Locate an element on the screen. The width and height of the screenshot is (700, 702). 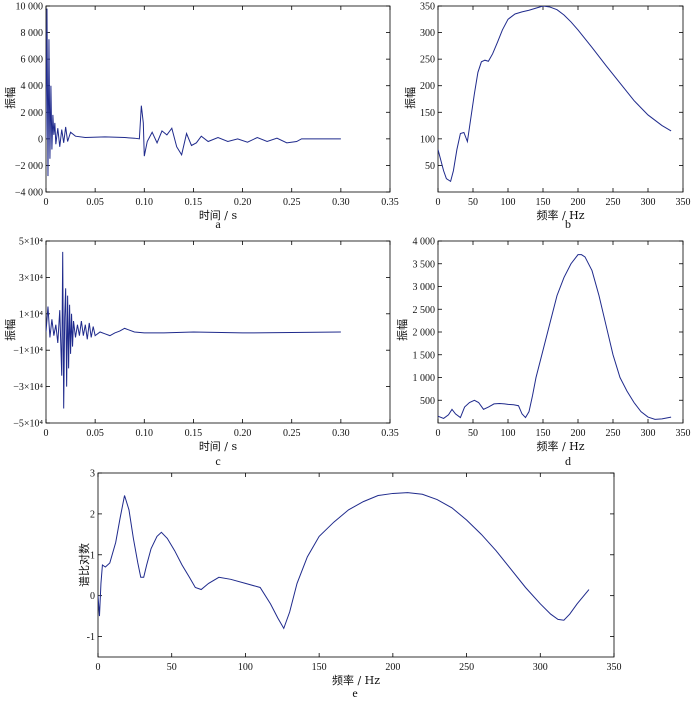
y-tick-label: 1 is located at coordinates (92, 555).